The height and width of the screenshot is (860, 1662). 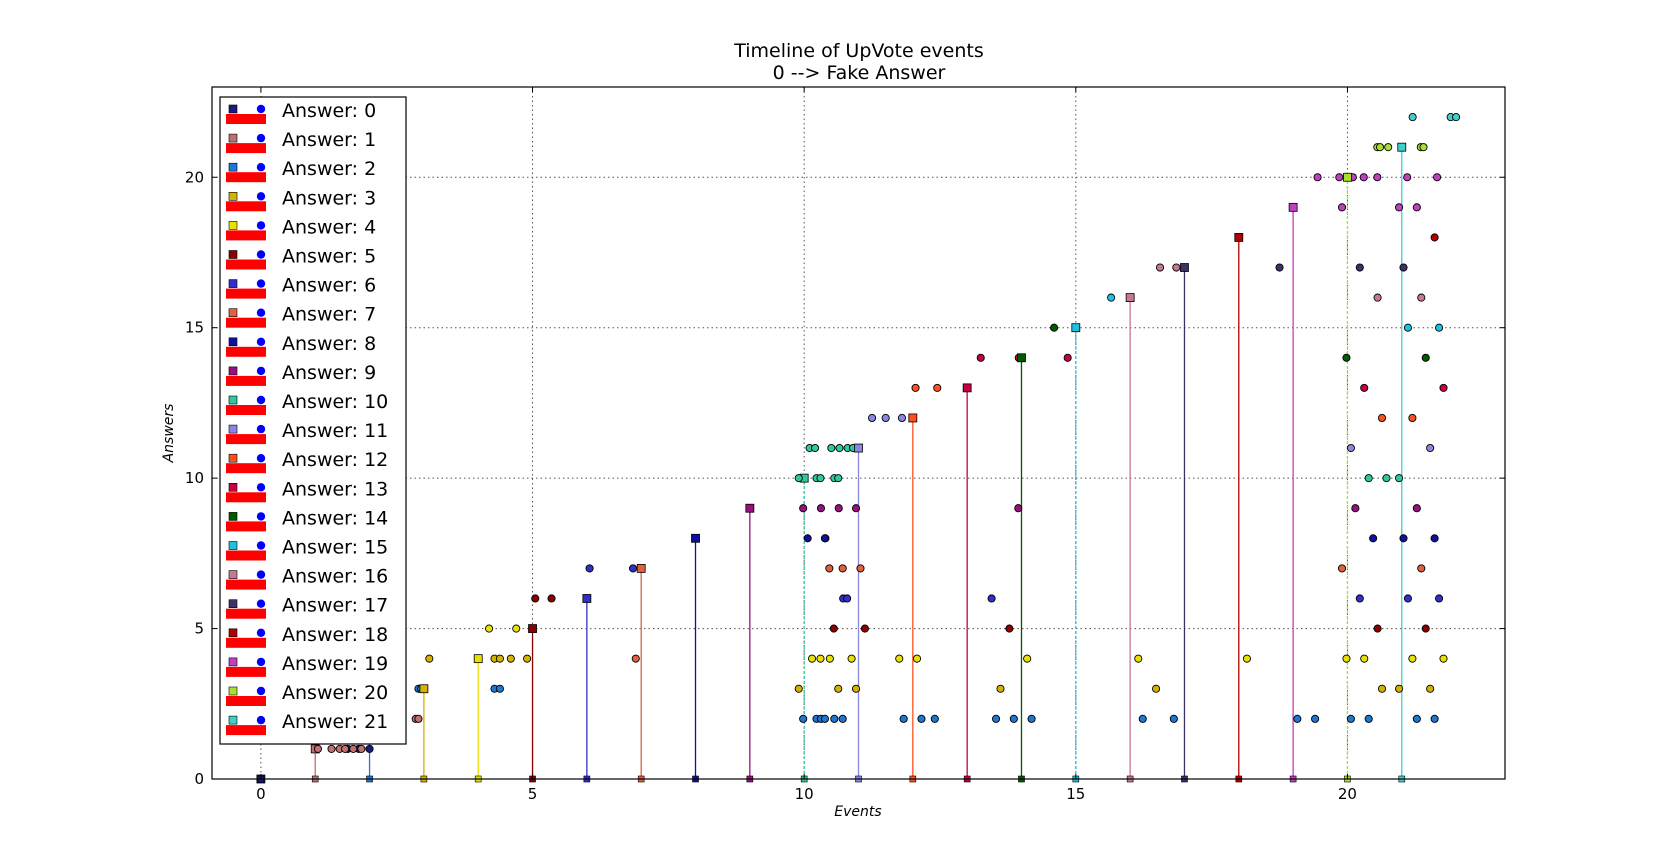 I want to click on legend-label: Answer: 18, so click(x=335, y=635).